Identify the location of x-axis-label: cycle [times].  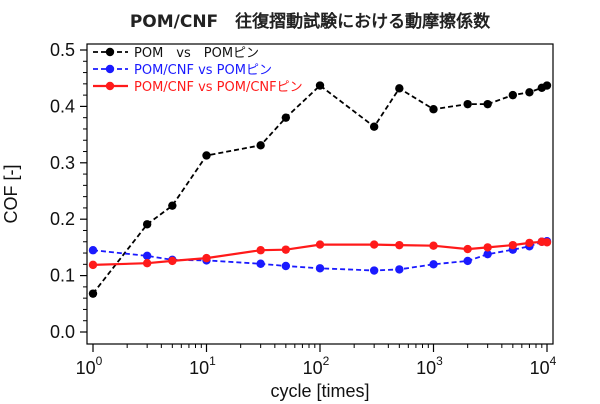
(319, 391).